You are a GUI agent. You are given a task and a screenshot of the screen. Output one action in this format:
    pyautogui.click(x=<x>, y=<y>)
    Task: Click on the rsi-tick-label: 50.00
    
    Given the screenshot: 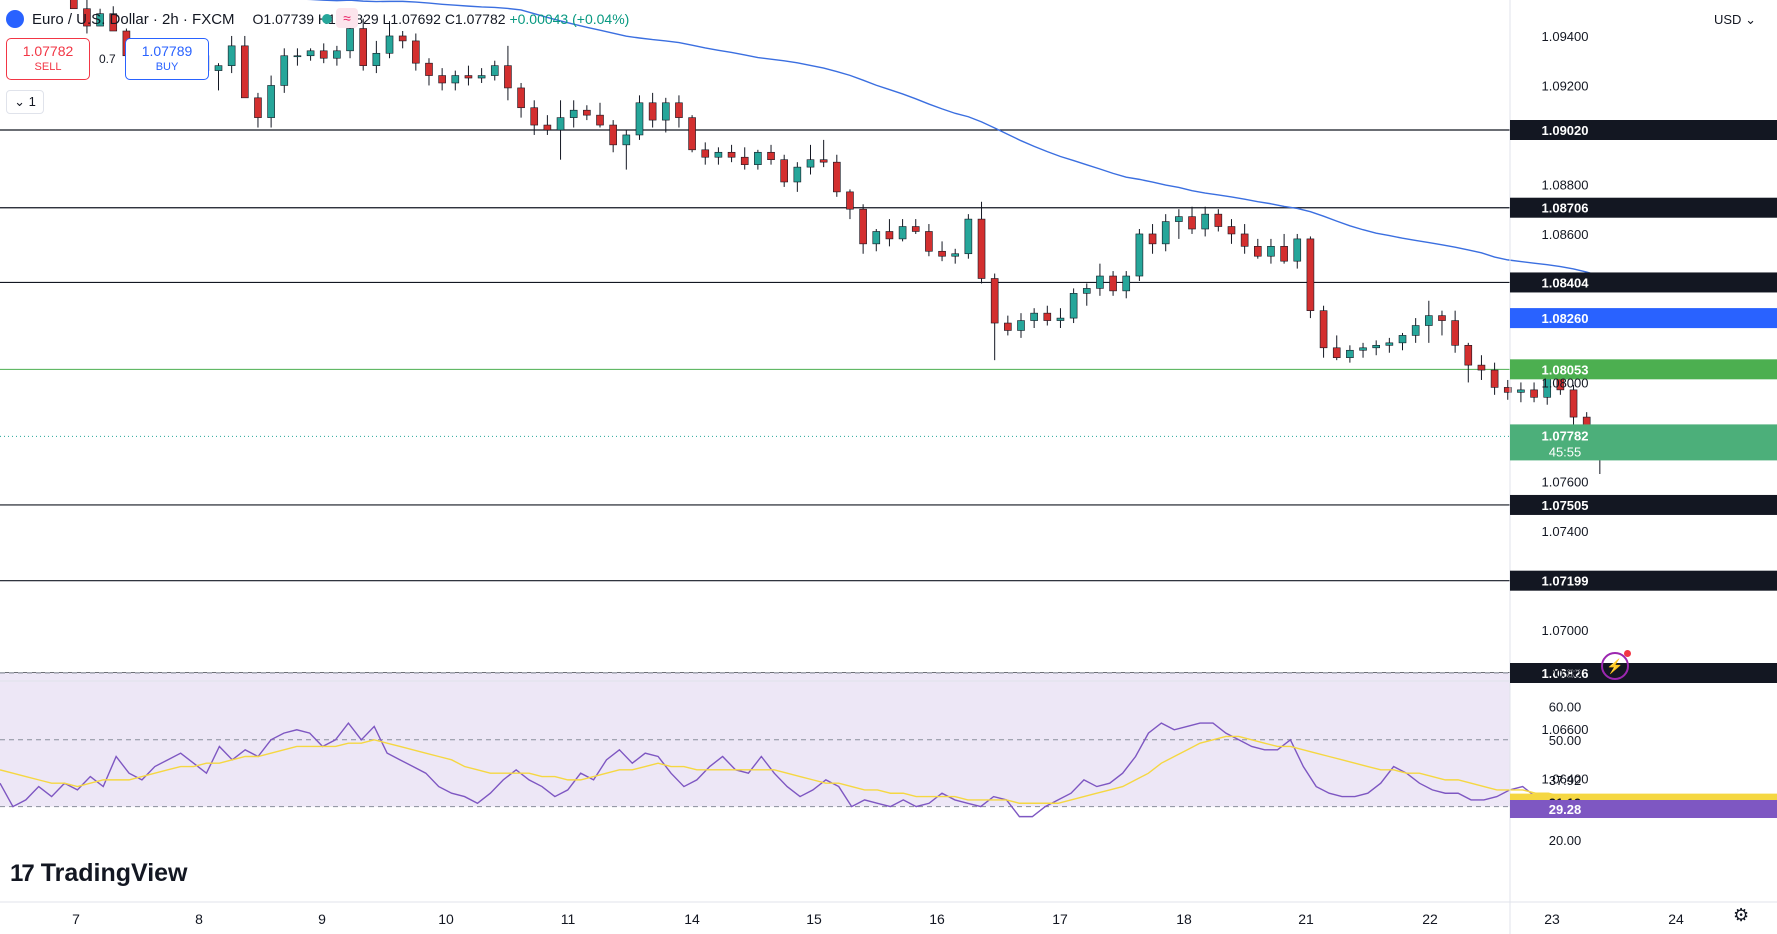 What is the action you would take?
    pyautogui.click(x=1565, y=740)
    